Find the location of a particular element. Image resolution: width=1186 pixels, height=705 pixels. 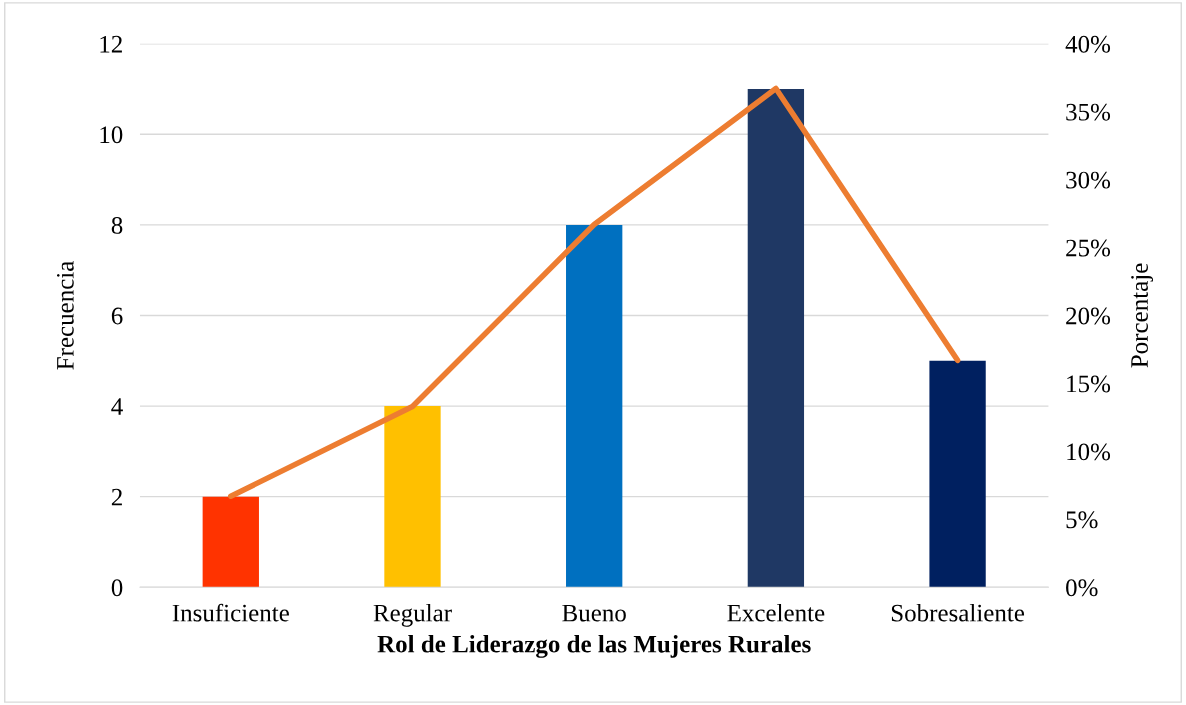

y2-tick-label: 20% is located at coordinates (1088, 316).